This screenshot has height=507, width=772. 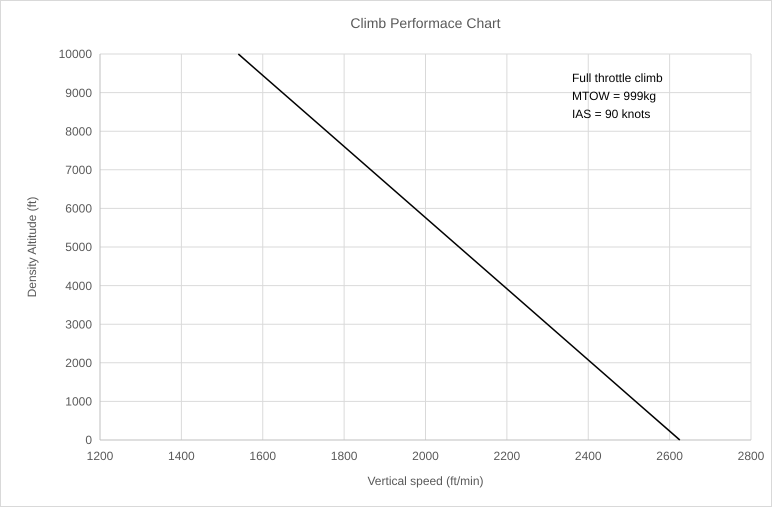 What do you see at coordinates (182, 456) in the screenshot?
I see `x-tick-label: 1400` at bounding box center [182, 456].